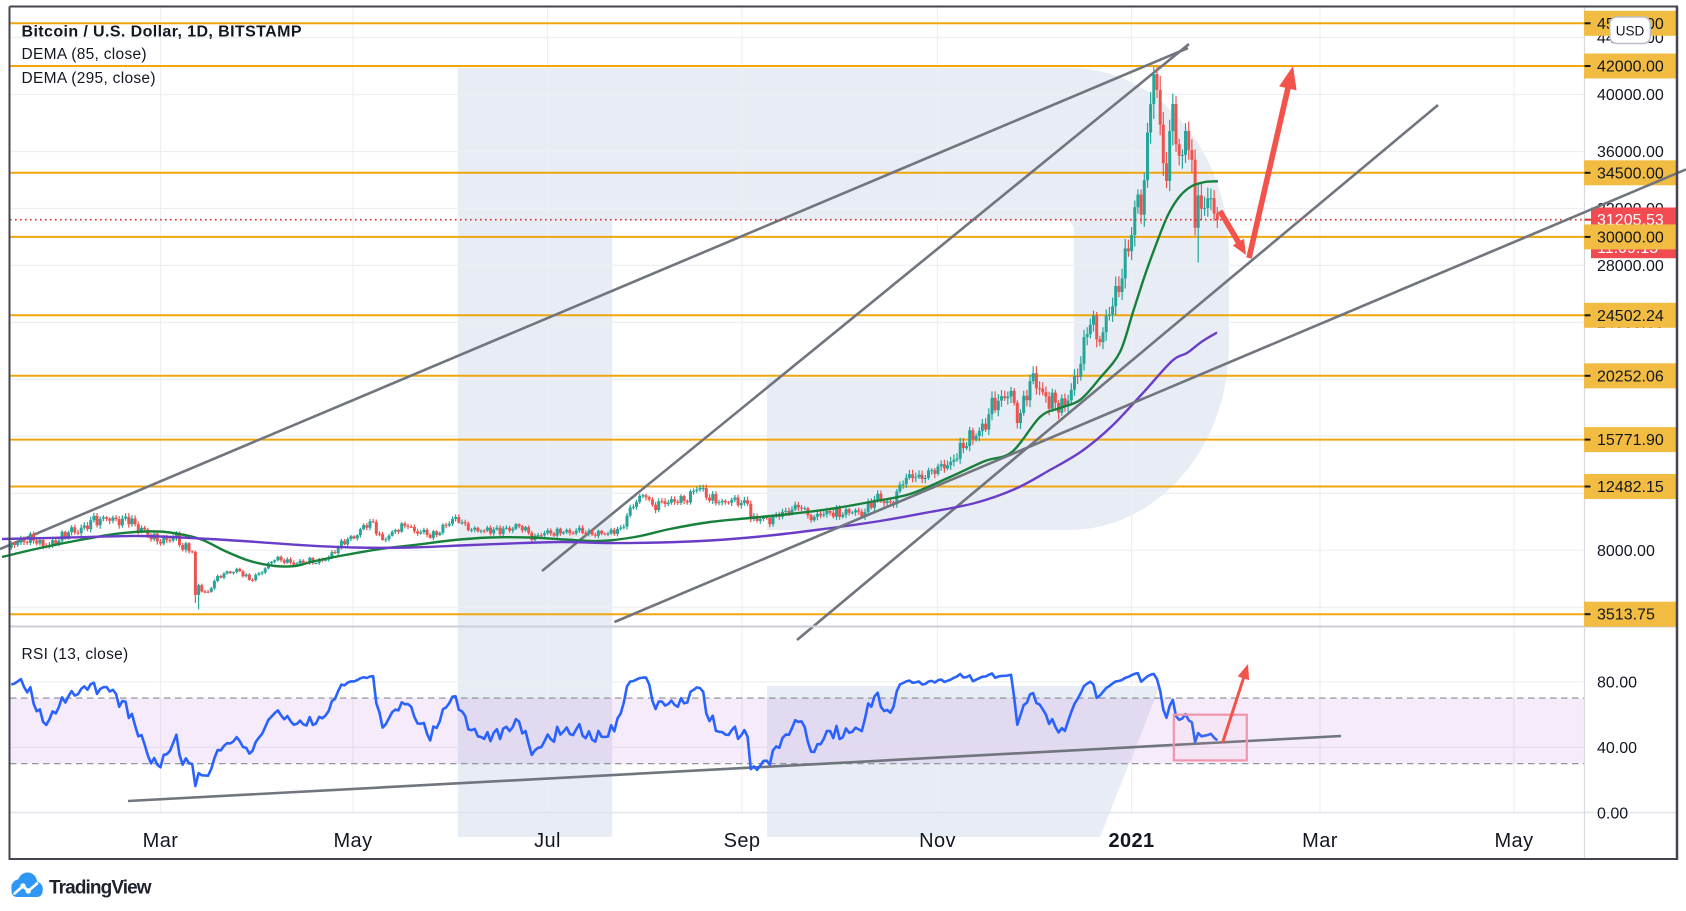  Describe the element at coordinates (162, 32) in the screenshot. I see `svg-text:Bitcoin / U.S. Dollar, 1D, BIT: Bitcoin / U.S. Dollar, 1D, BITSTAMP` at that location.